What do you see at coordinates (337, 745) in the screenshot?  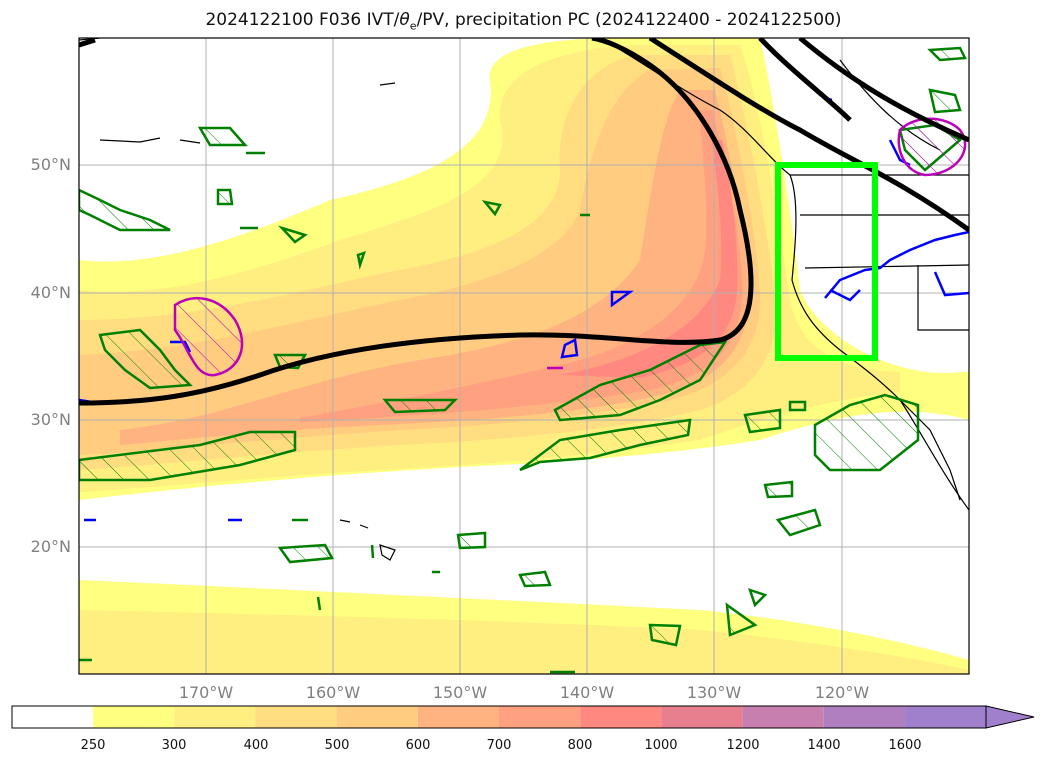 I see `colorbar-tick: 500` at bounding box center [337, 745].